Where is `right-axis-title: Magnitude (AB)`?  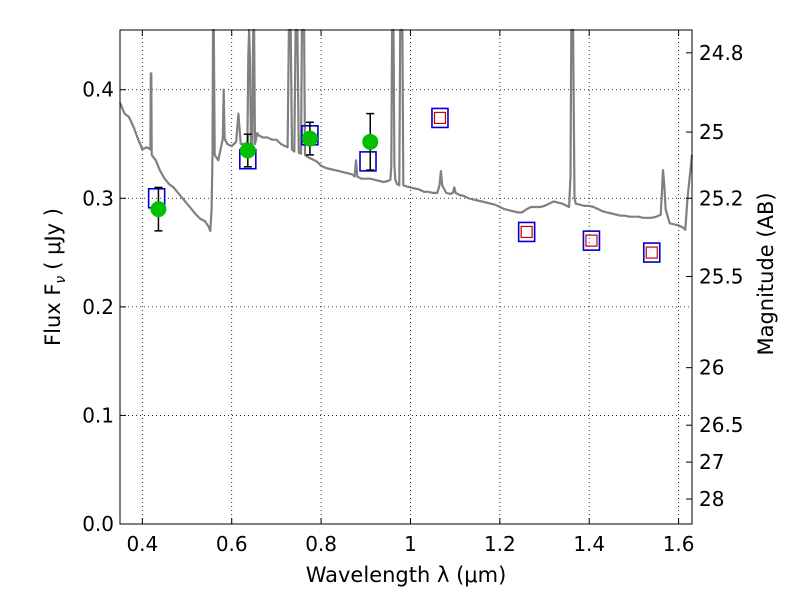
right-axis-title: Magnitude (AB) is located at coordinates (766, 273).